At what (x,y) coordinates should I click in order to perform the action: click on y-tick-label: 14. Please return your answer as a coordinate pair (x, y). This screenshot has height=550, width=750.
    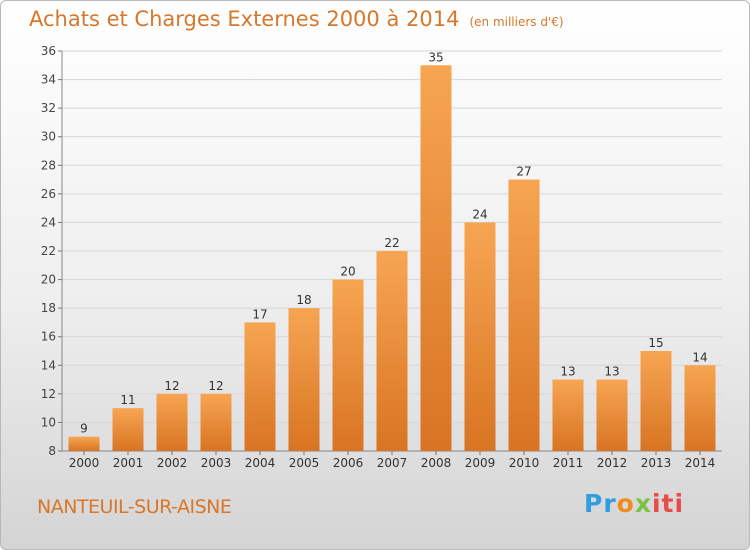
    Looking at the image, I should click on (48, 365).